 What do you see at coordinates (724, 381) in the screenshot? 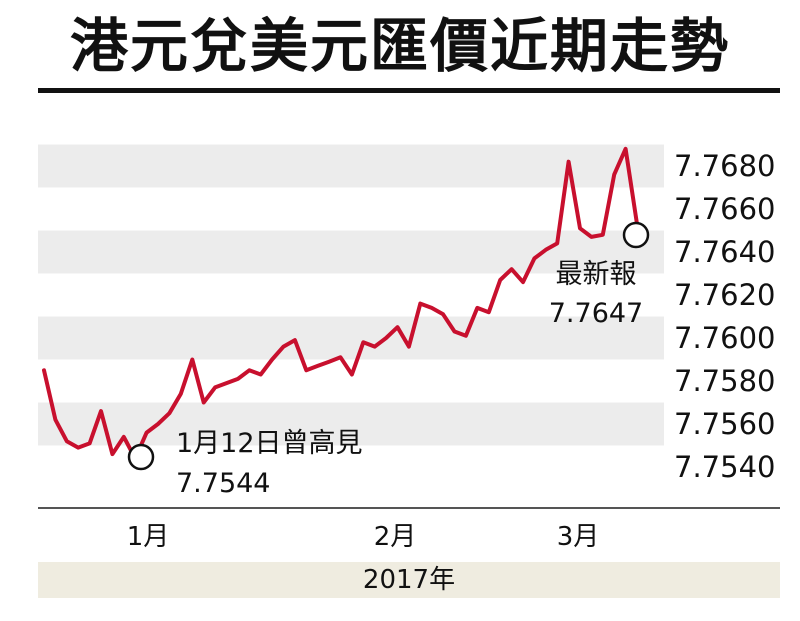
I see `y-tick-label: 7.7580` at bounding box center [724, 381].